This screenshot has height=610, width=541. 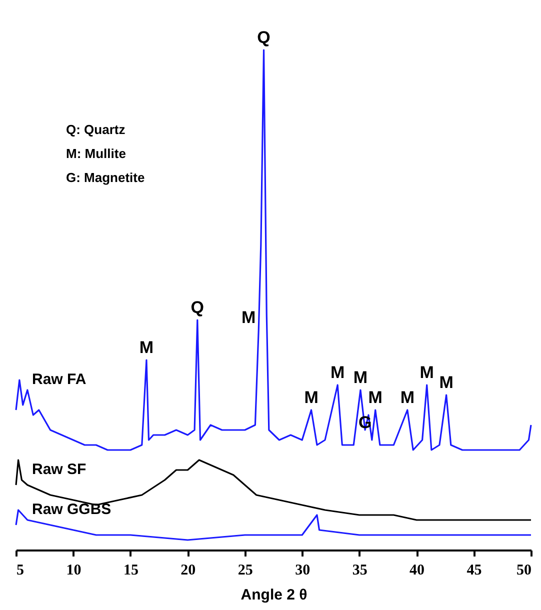 I want to click on x-axis-title: Angle 2 θ, so click(x=274, y=595).